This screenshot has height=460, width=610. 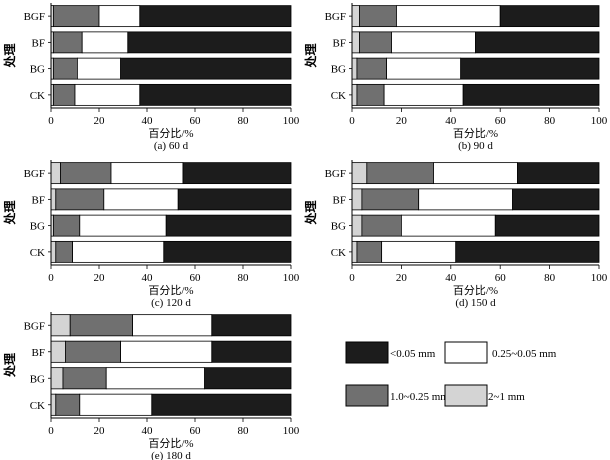 What do you see at coordinates (171, 455) in the screenshot?
I see `panel-caption: (e) 180 d` at bounding box center [171, 455].